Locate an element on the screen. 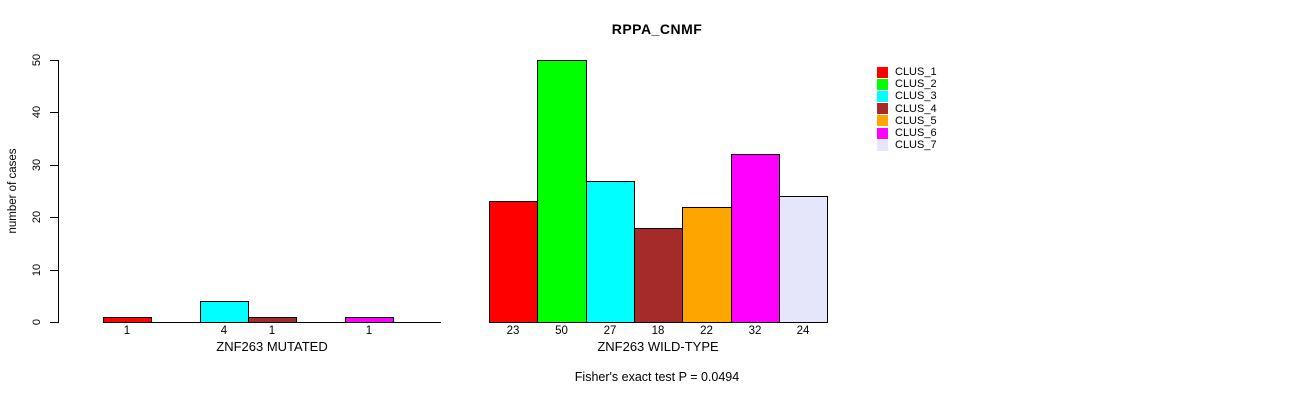  legend-label: CLUS_4 is located at coordinates (916, 108).